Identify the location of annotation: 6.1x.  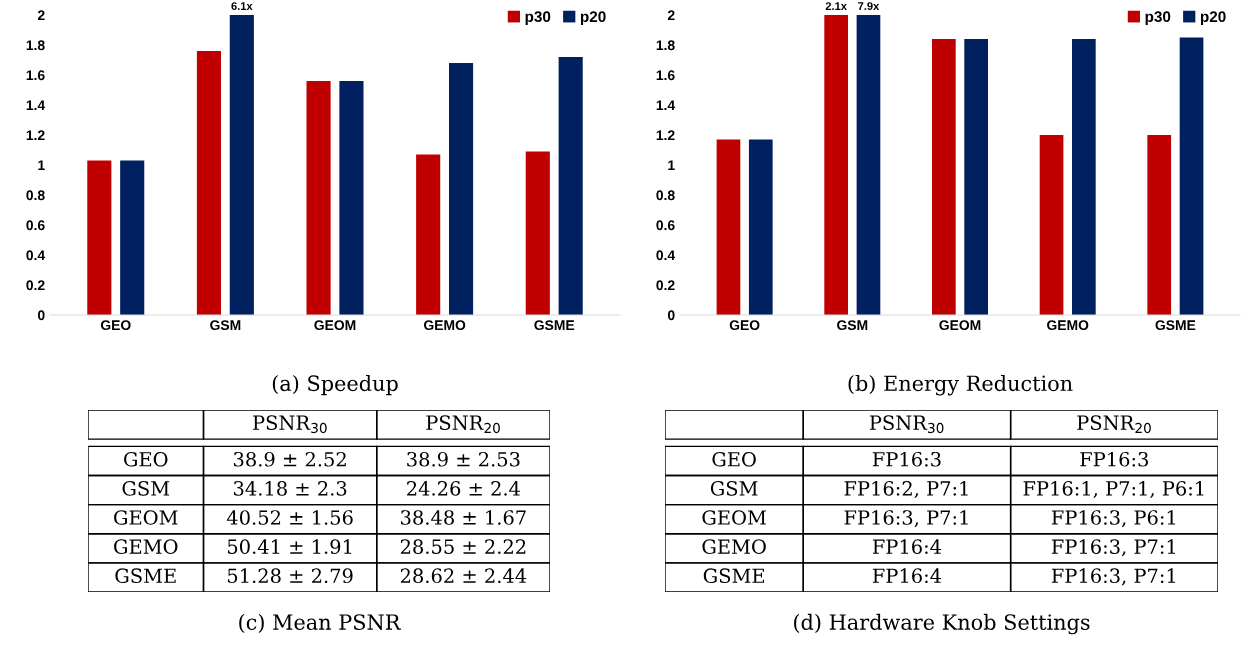
(242, 6).